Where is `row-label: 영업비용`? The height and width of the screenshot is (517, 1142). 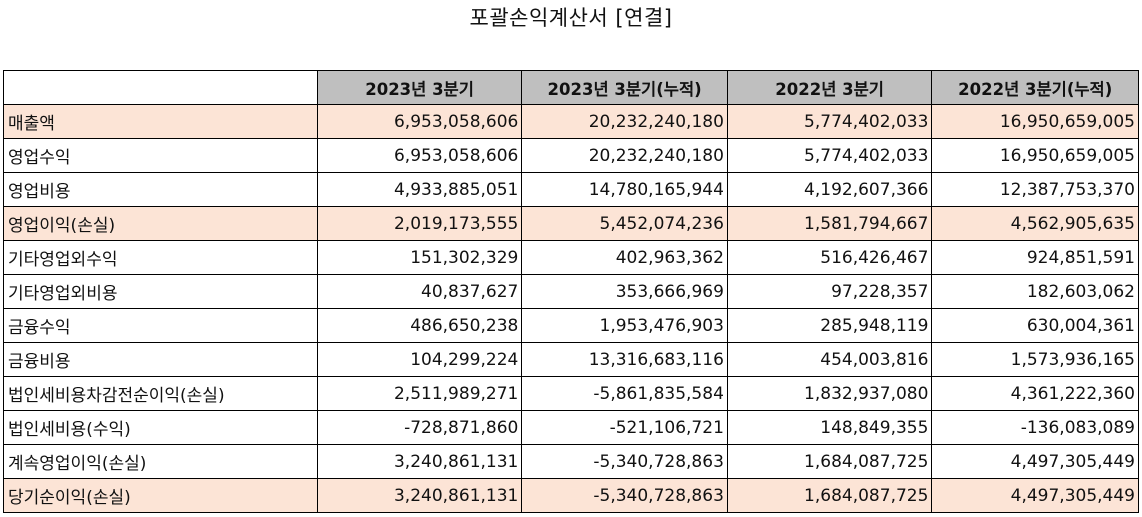 row-label: 영업비용 is located at coordinates (160, 189).